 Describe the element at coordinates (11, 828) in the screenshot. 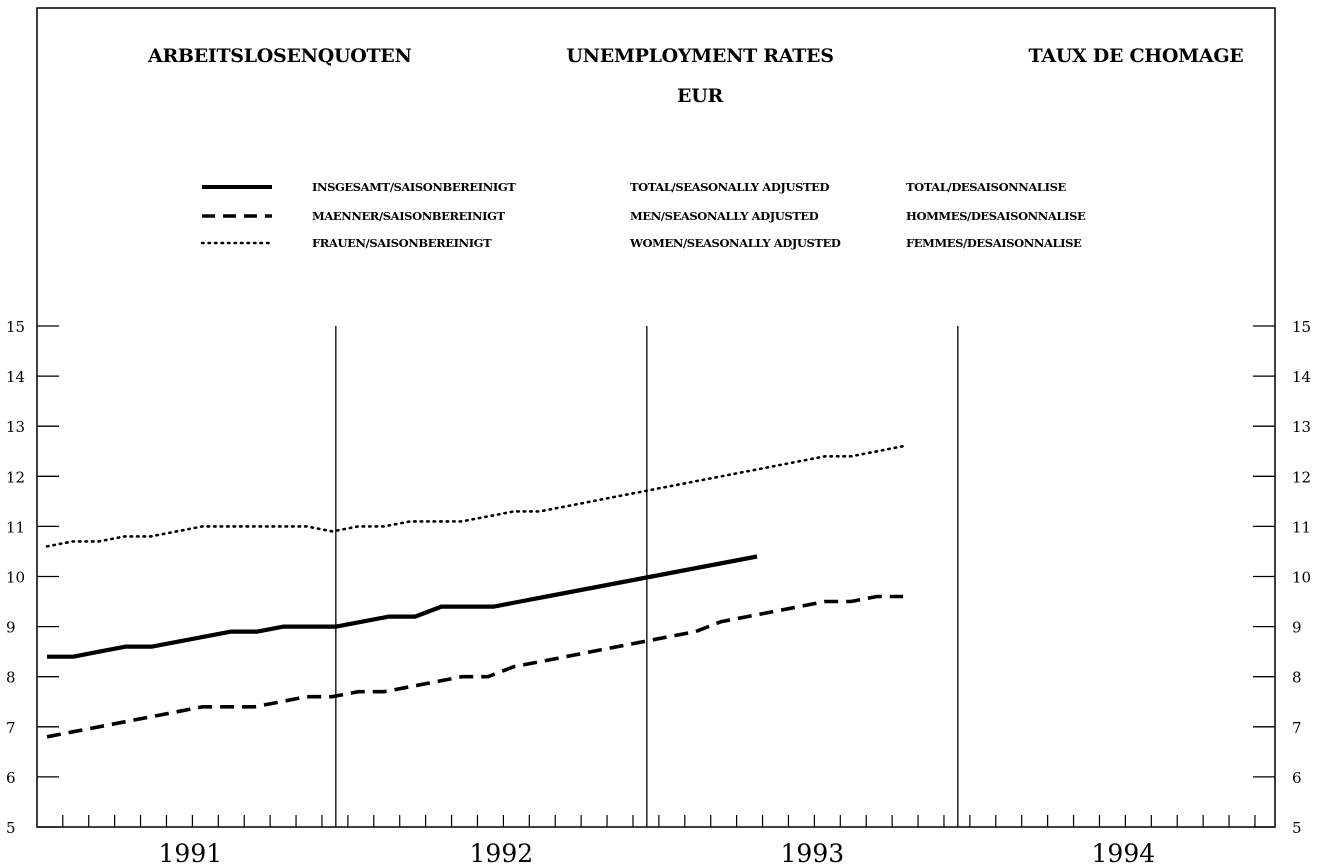

I see `y-tick-label-left: 5` at that location.